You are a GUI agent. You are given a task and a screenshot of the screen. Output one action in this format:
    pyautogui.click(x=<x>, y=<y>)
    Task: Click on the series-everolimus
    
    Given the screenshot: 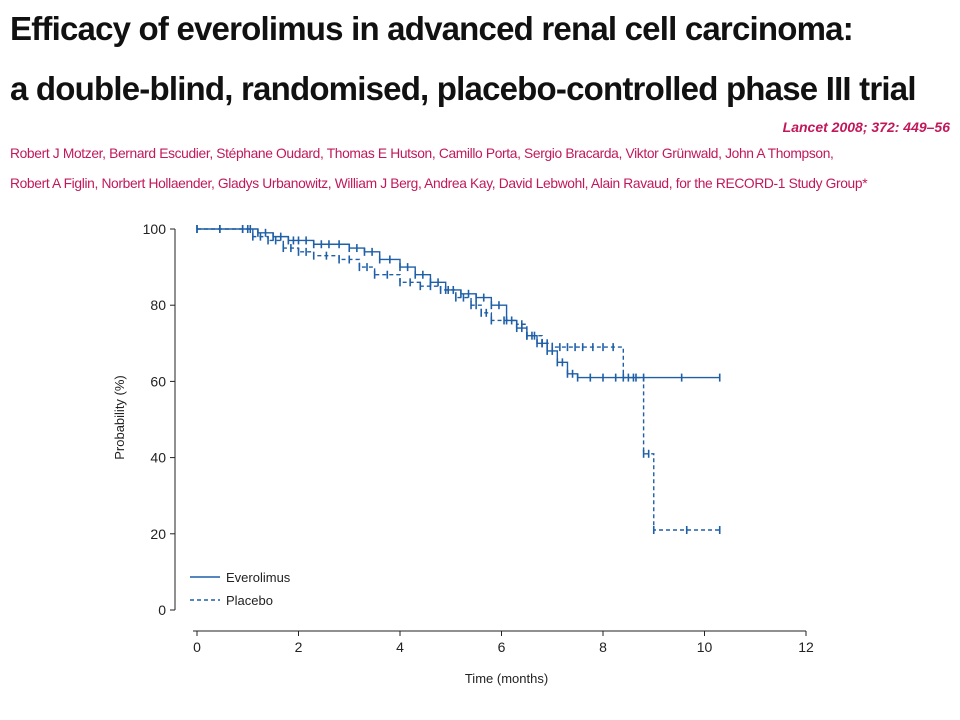 What is the action you would take?
    pyautogui.click(x=458, y=303)
    